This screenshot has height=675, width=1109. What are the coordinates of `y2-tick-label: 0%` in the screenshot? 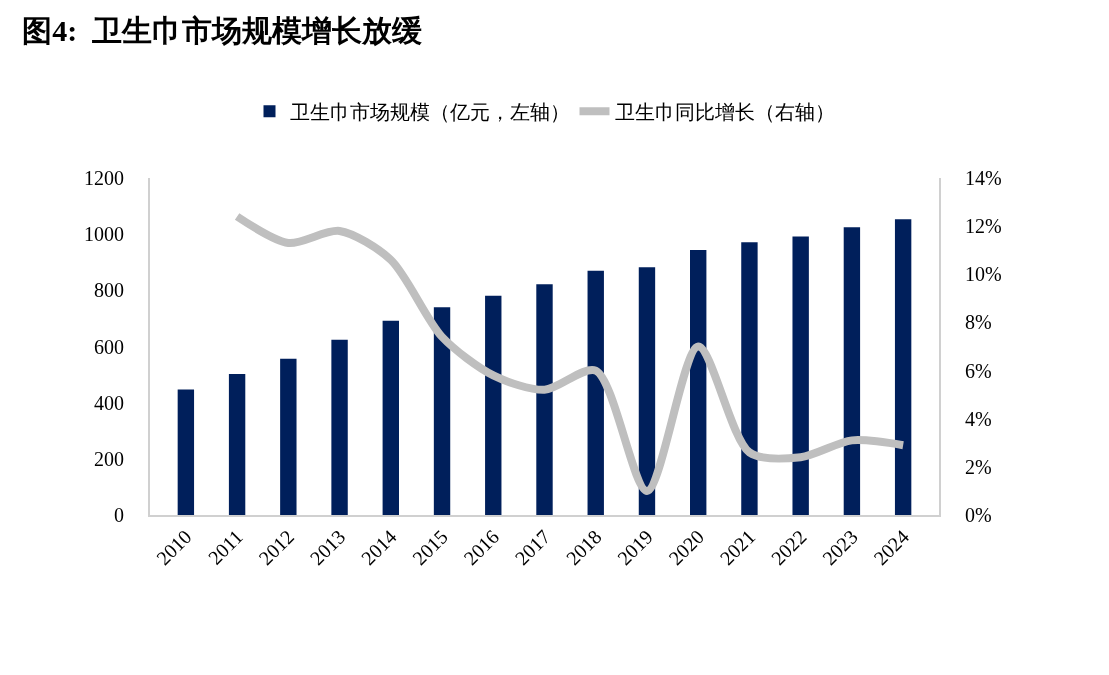 It's located at (978, 515).